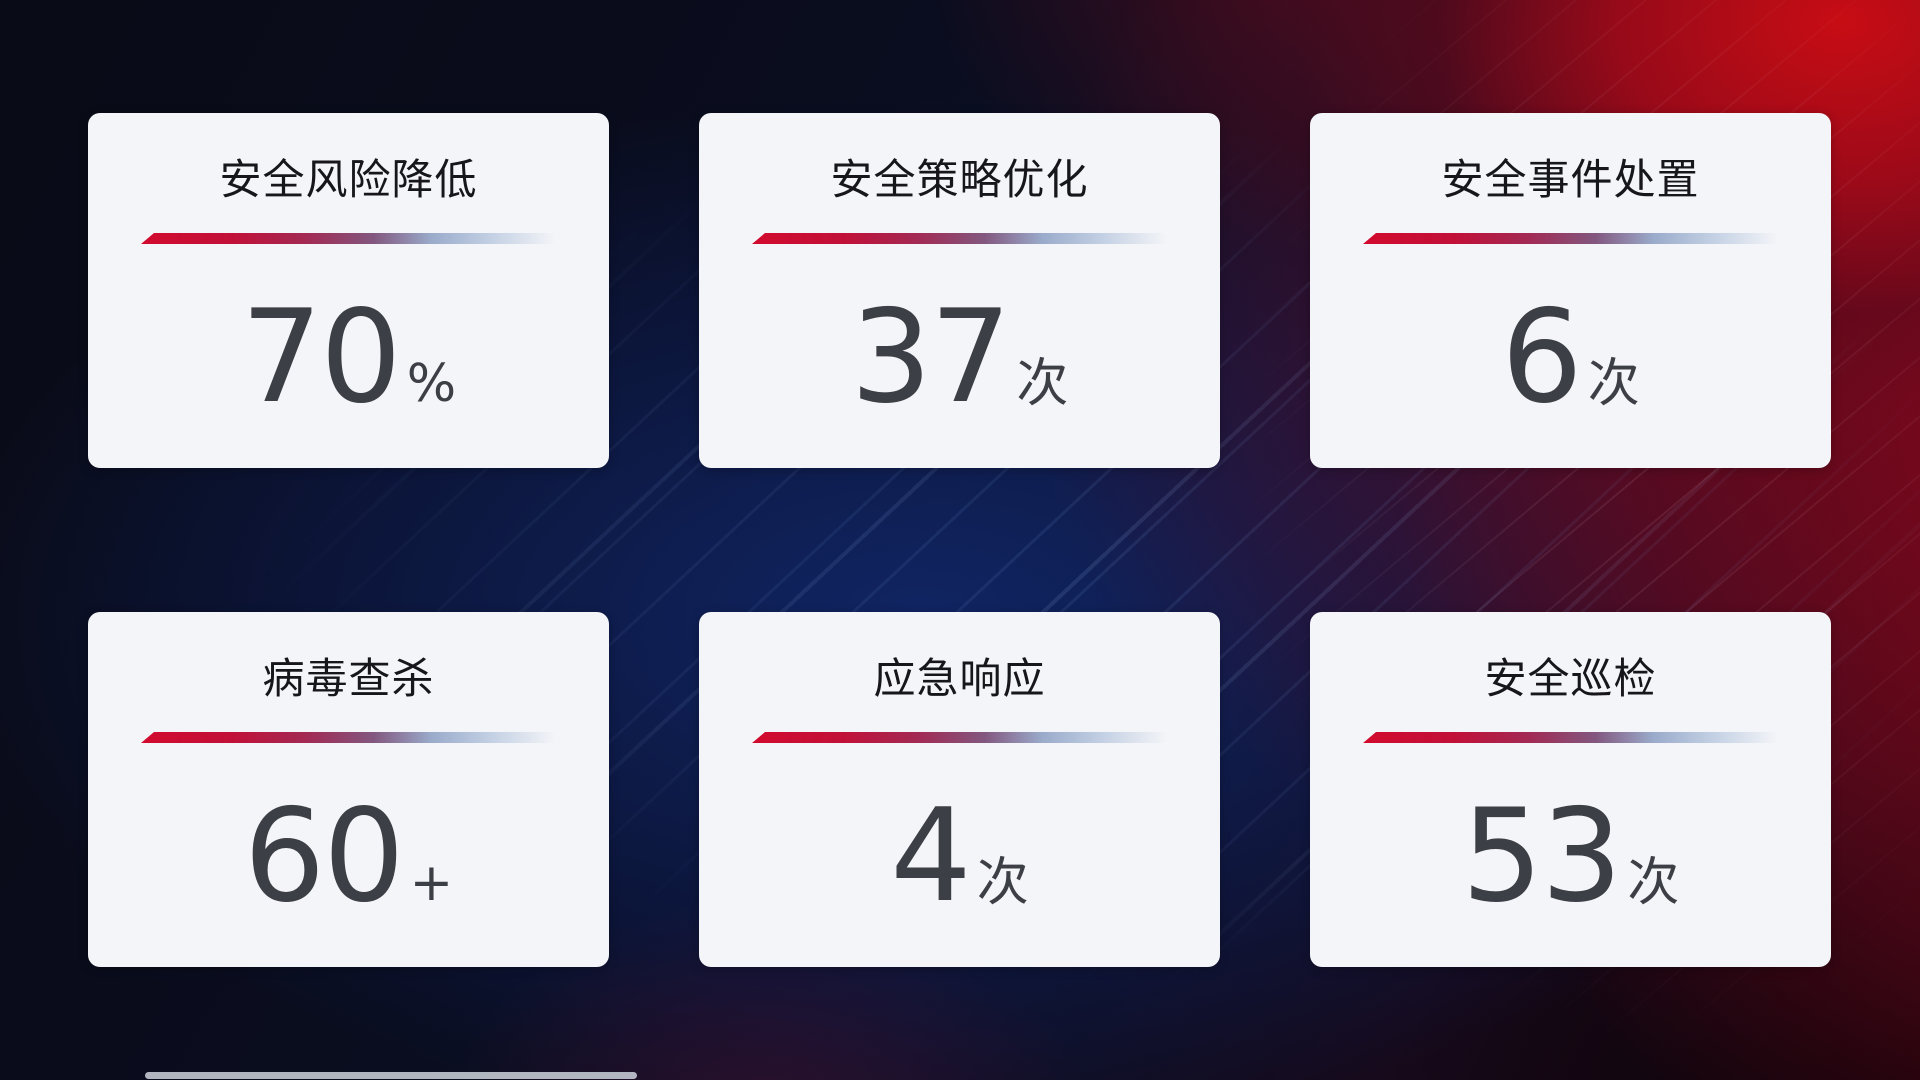  Describe the element at coordinates (391, 1075) in the screenshot. I see `horizontal-scrollbar-thumb` at that location.